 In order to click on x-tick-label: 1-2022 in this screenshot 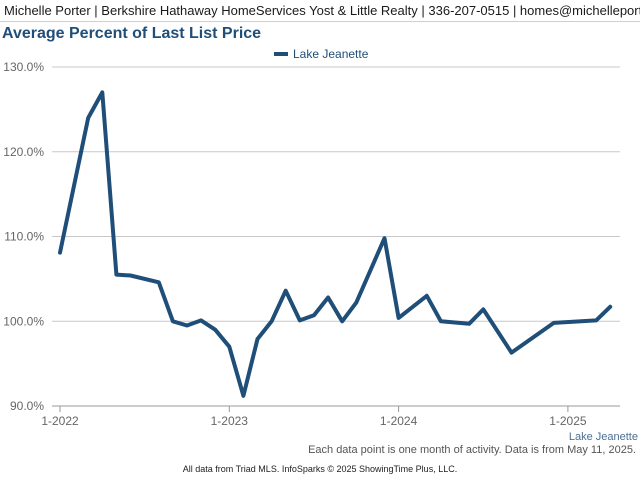, I will do `click(60, 421)`.